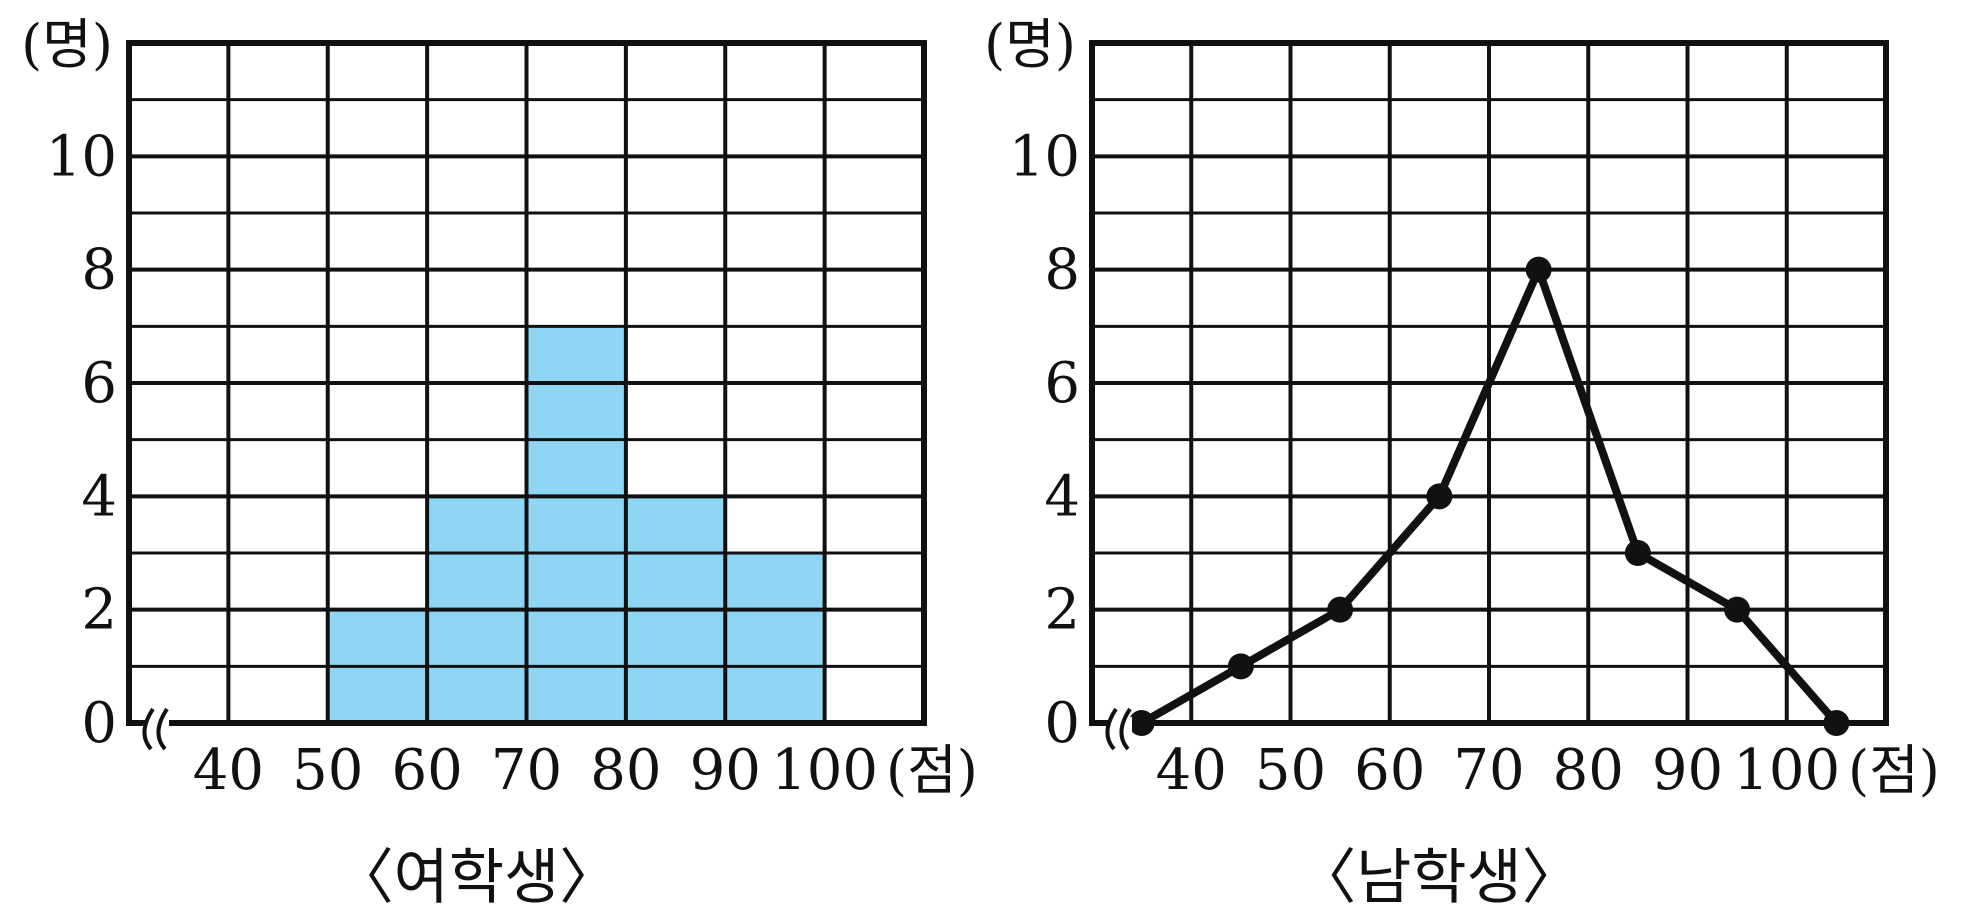 This screenshot has height=922, width=1970. I want to click on histogram-bars, so click(576, 524).